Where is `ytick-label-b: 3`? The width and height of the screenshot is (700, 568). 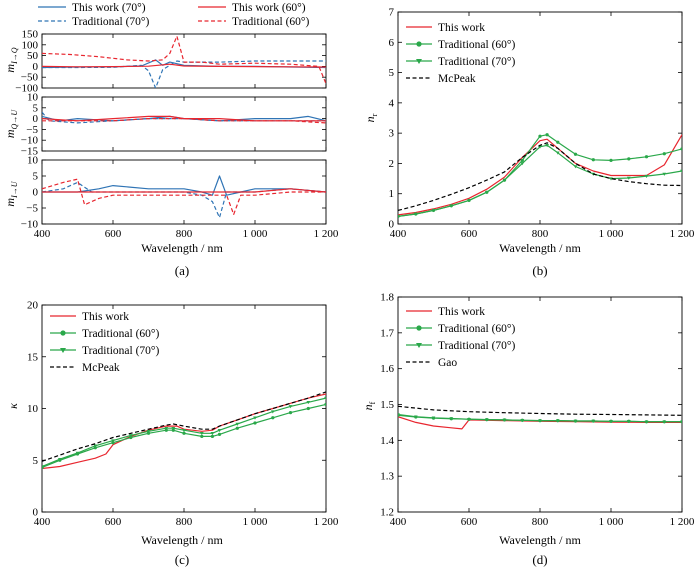
ytick-label-b: 3 is located at coordinates (392, 134).